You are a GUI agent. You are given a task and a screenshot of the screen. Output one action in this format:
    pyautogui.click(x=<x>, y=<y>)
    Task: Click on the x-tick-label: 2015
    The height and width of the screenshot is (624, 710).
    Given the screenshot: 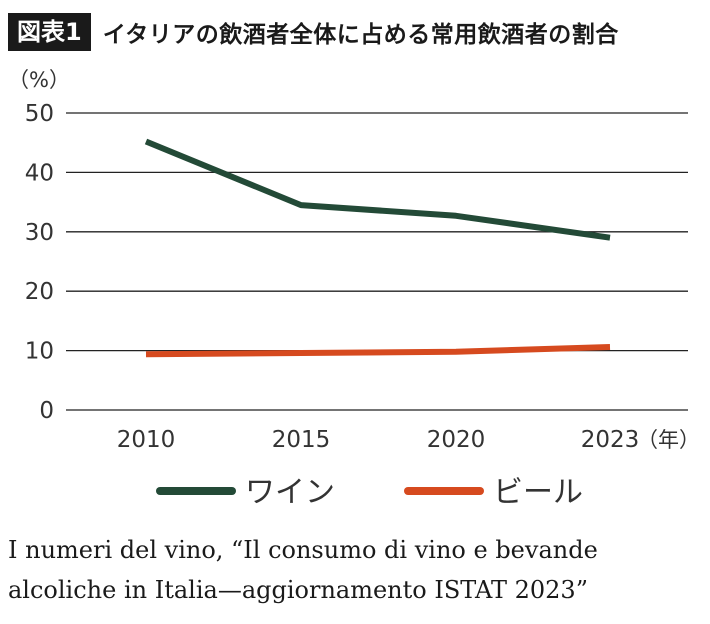 What is the action you would take?
    pyautogui.click(x=301, y=440)
    